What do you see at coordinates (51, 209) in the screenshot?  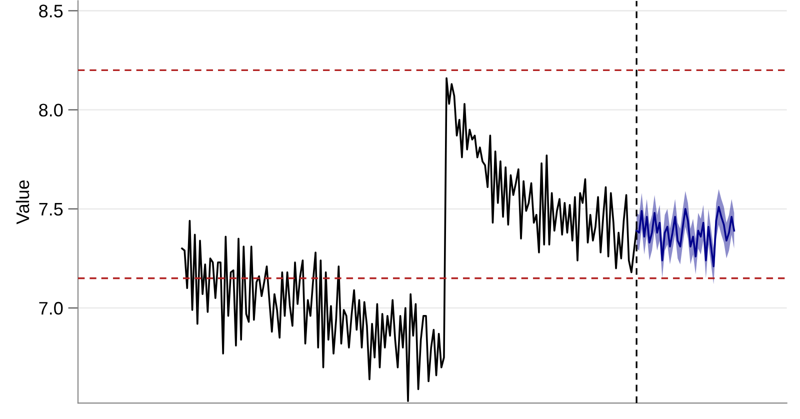 I see `y-tick-label: 7.5` at bounding box center [51, 209].